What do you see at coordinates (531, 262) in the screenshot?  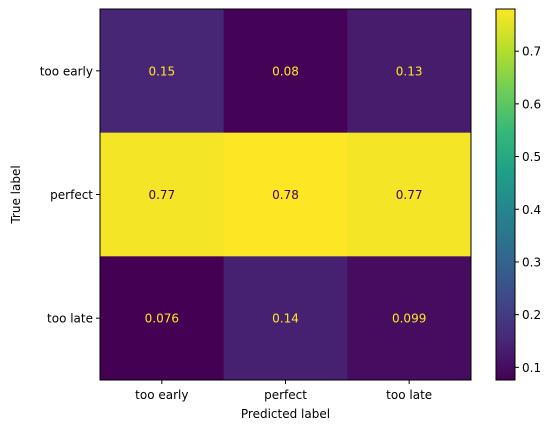 I see `colorbar-tick-label: 0.3` at bounding box center [531, 262].